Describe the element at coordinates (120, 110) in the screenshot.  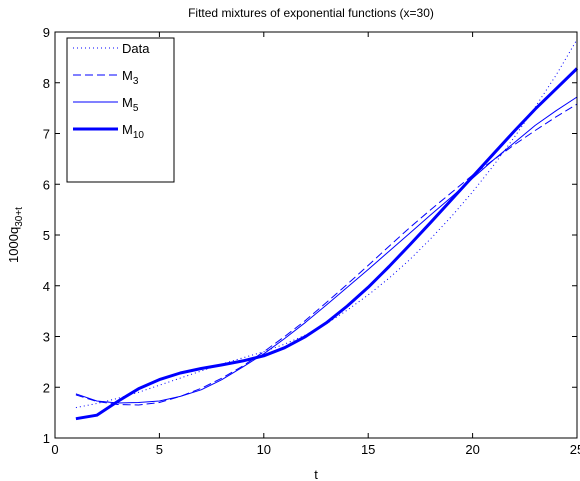
I see `legend-box` at that location.